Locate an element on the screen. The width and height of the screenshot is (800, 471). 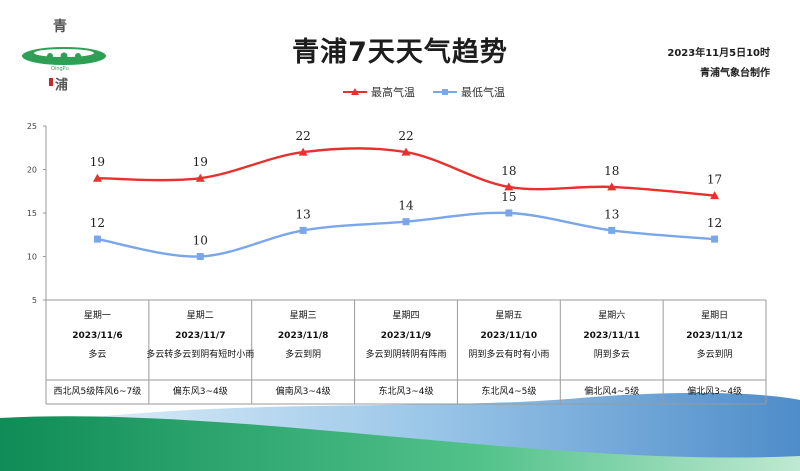
data-label-low: 10 is located at coordinates (200, 241).